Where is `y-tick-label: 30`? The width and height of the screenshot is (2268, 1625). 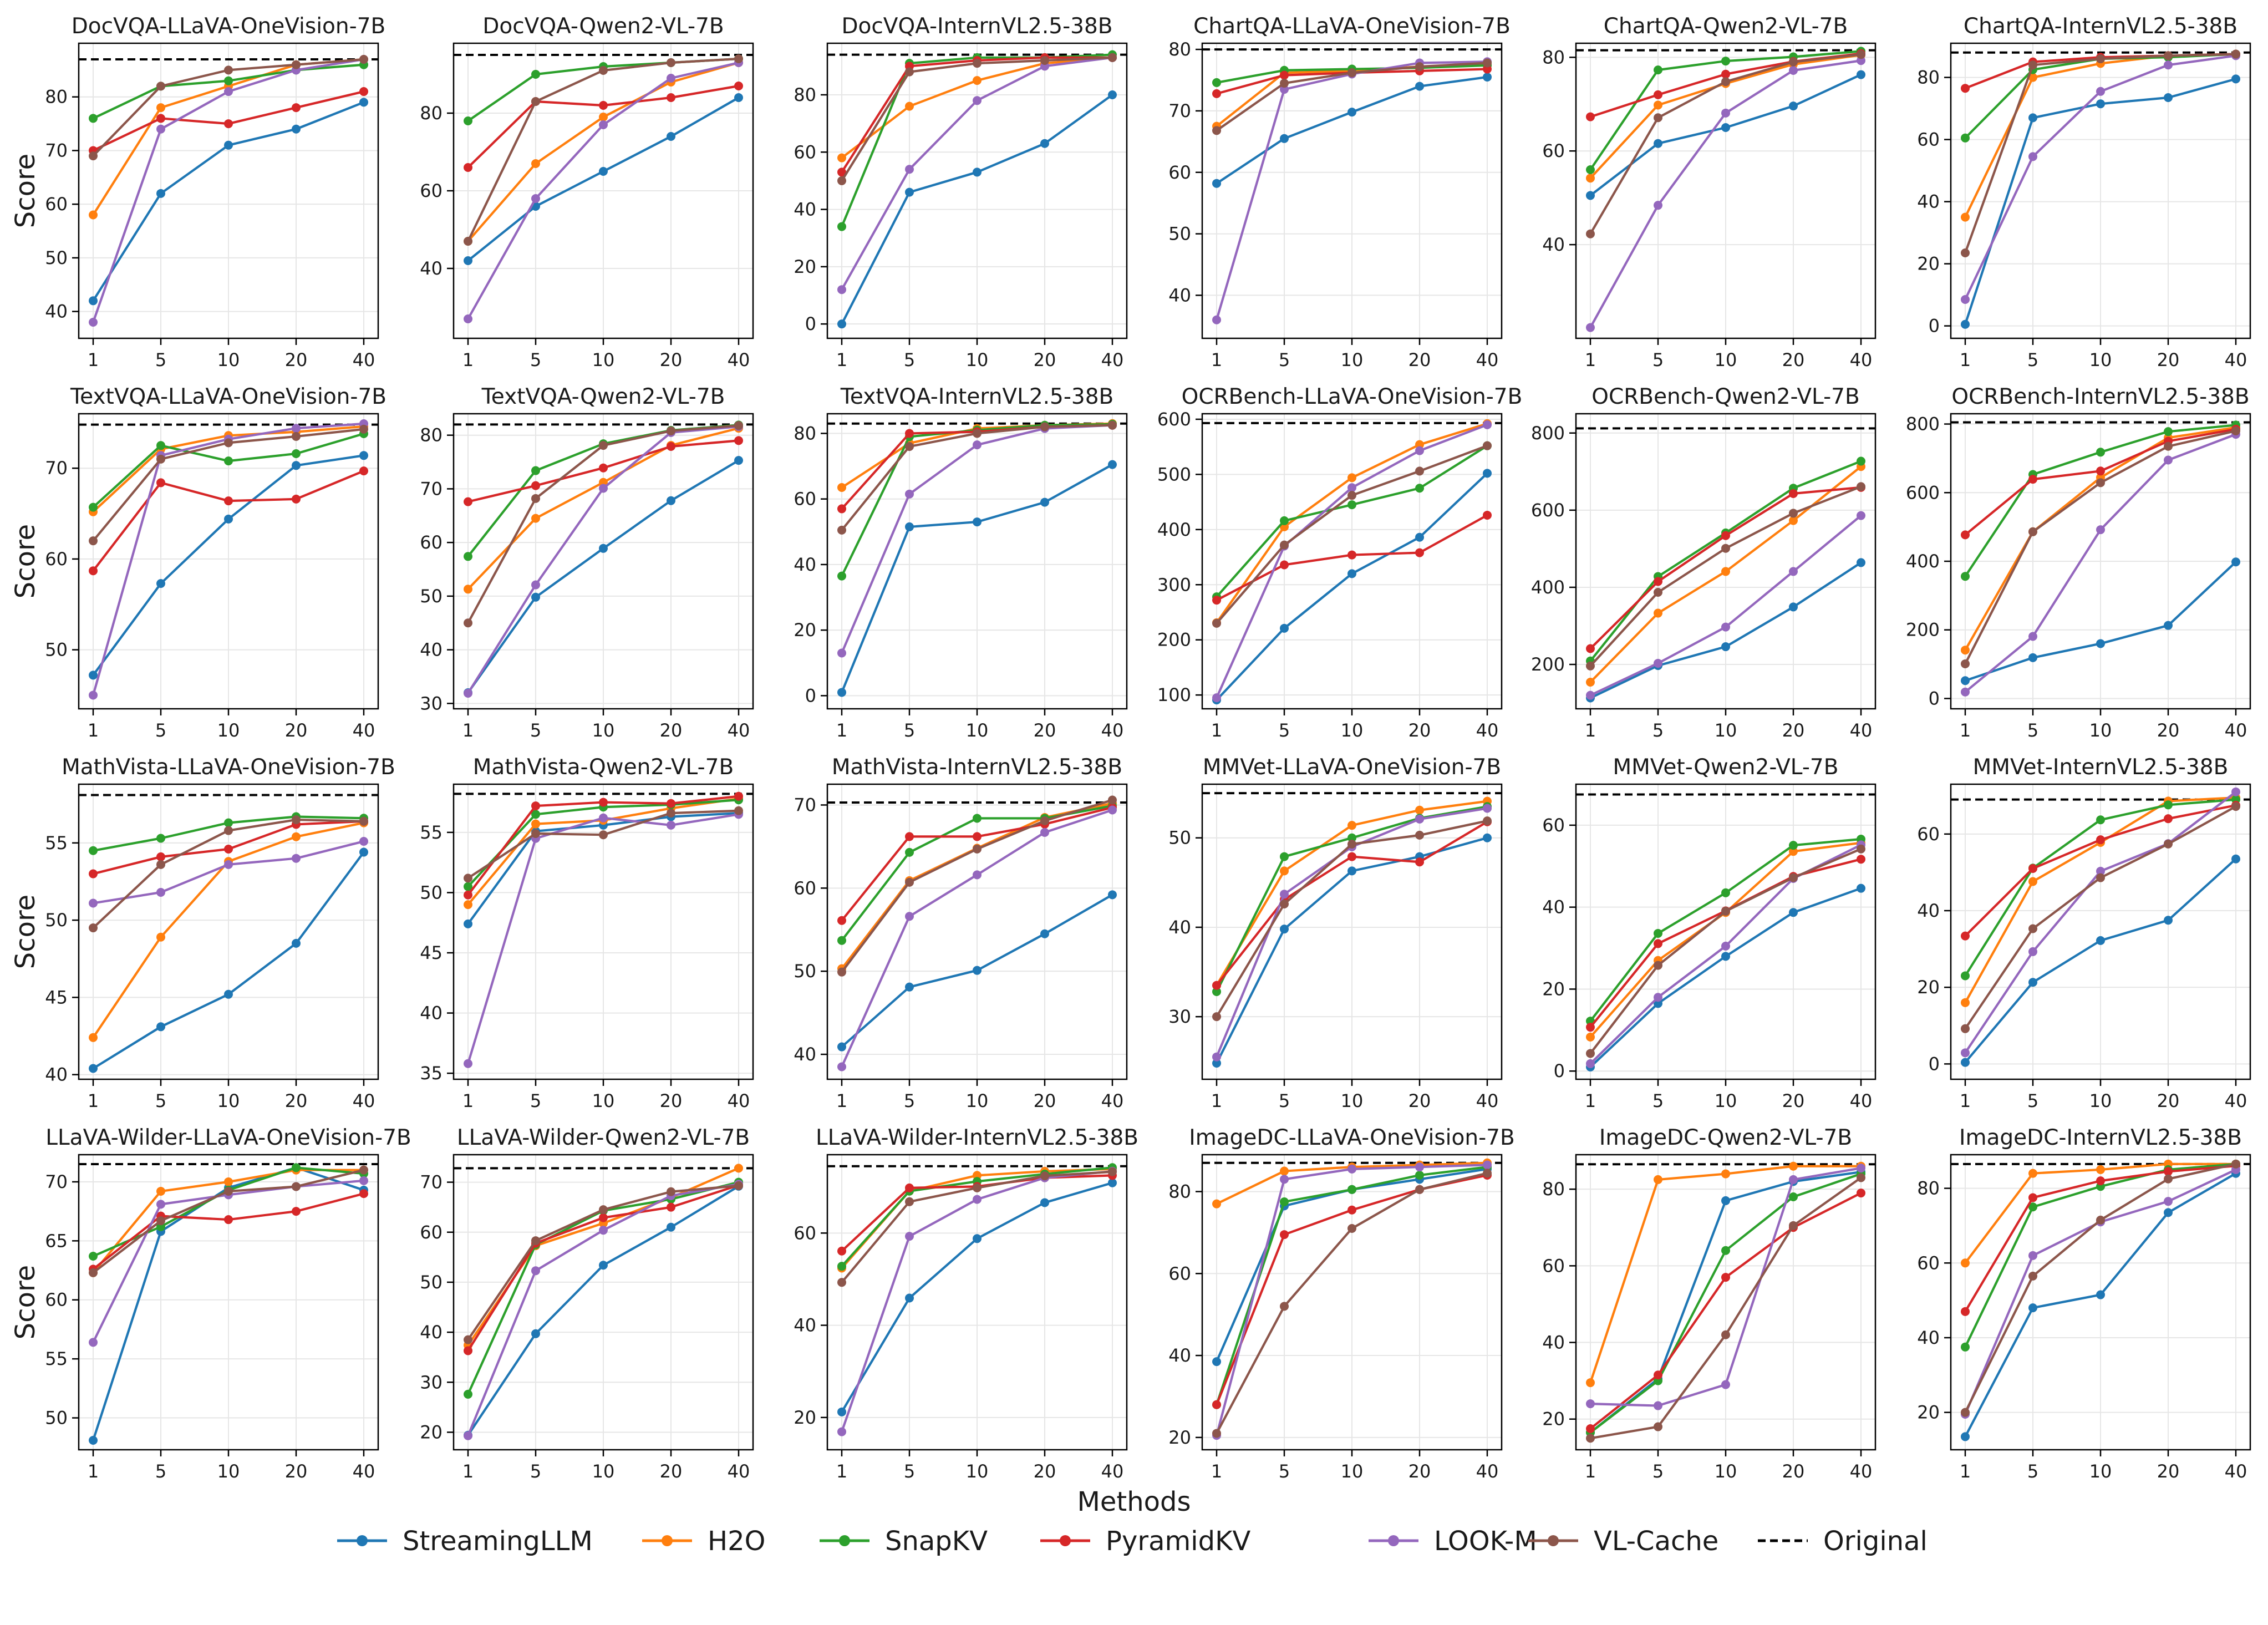 y-tick-label: 30 is located at coordinates (431, 703).